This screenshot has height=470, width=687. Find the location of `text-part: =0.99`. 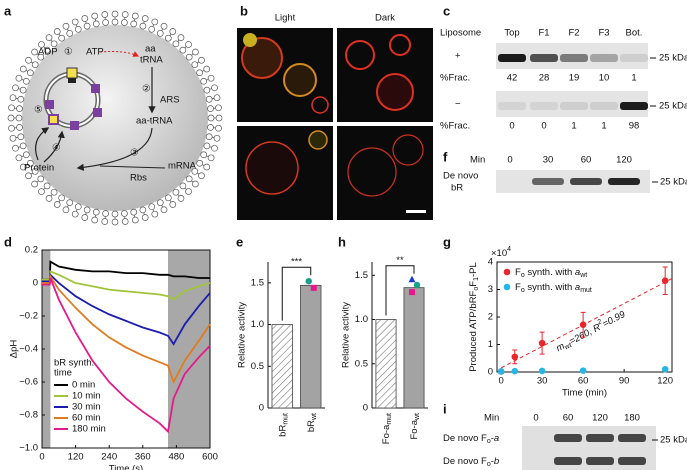

text-part: =0.99 is located at coordinates (614, 318).